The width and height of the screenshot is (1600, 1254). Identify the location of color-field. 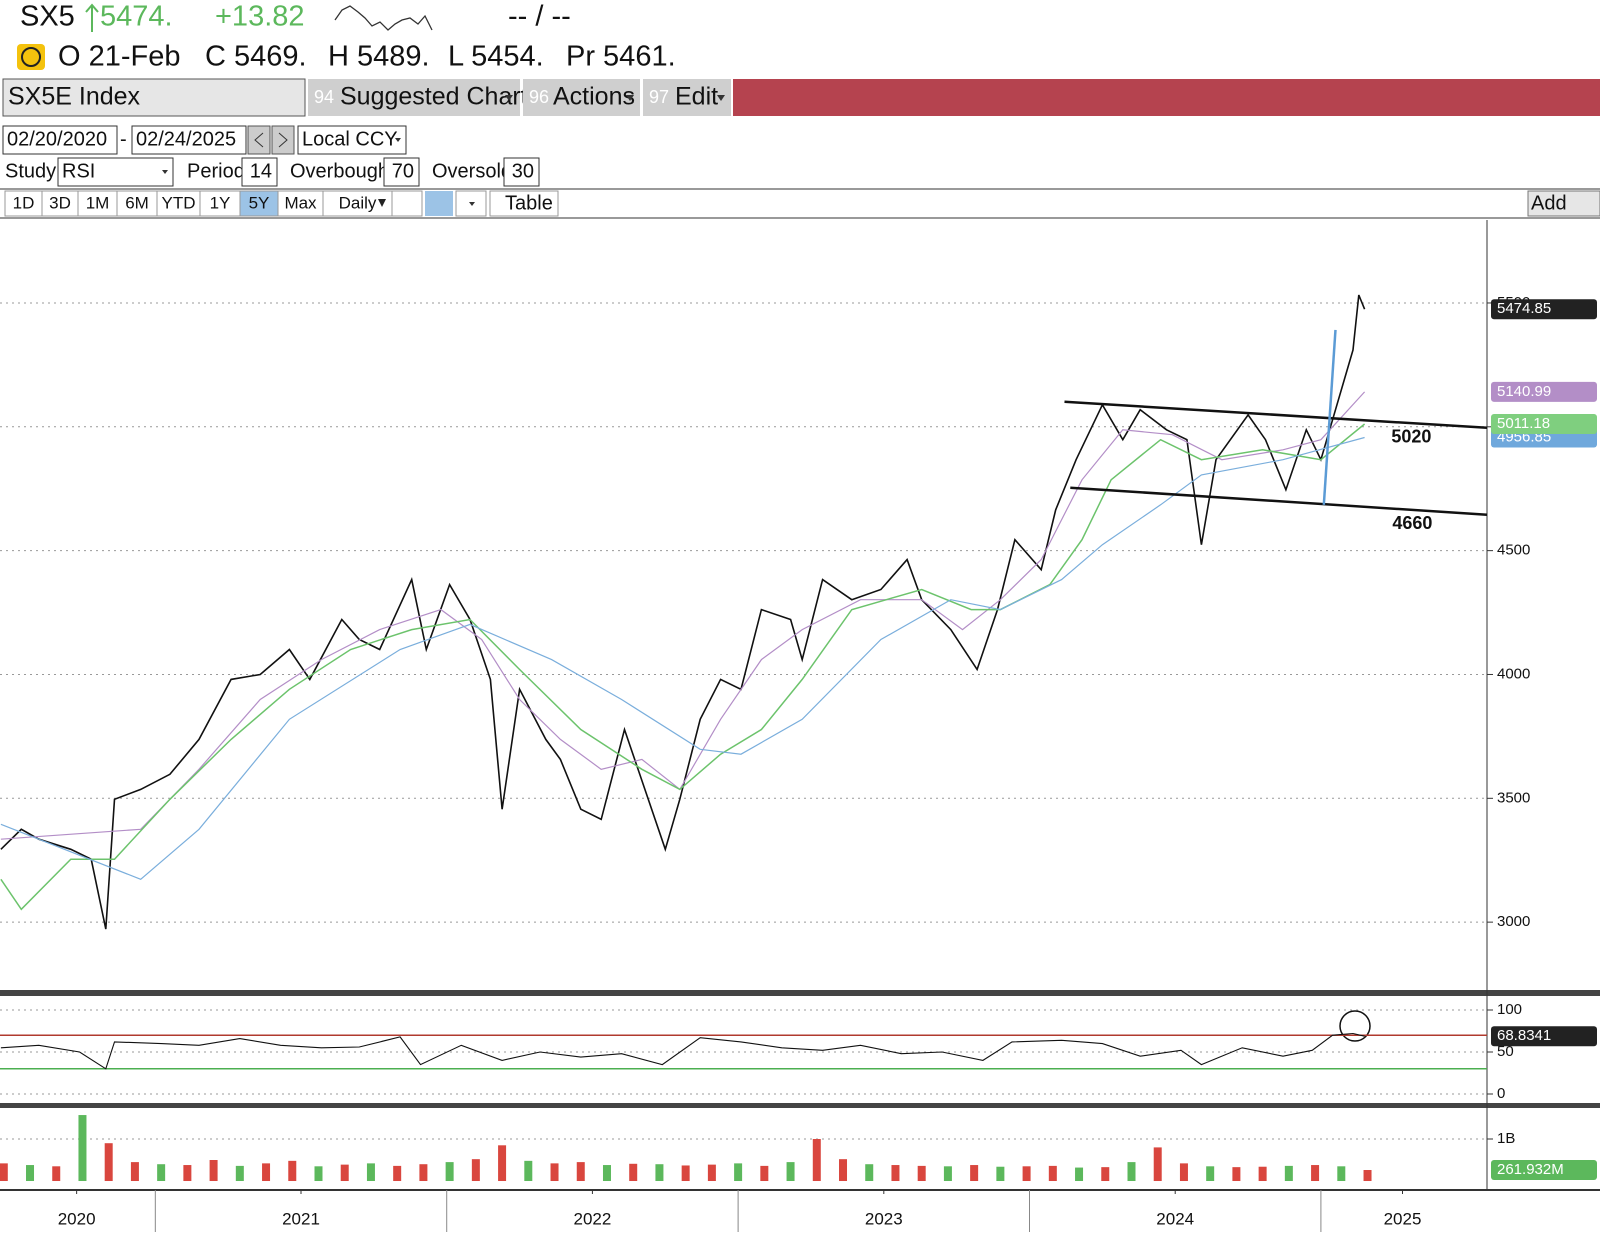
(439, 203).